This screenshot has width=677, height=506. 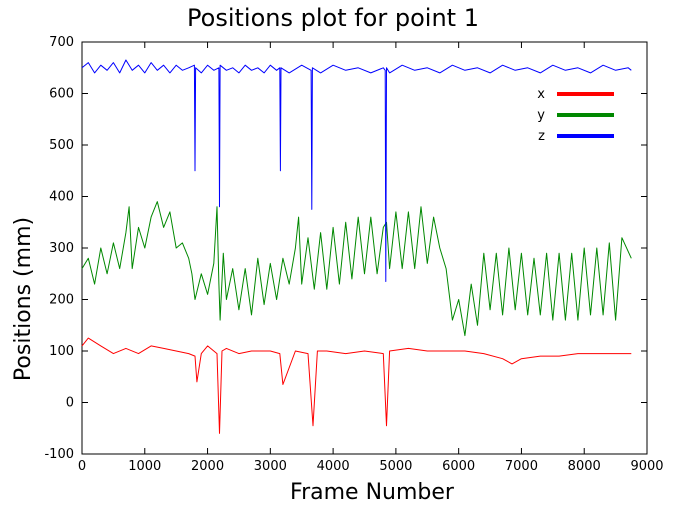 What do you see at coordinates (144, 466) in the screenshot?
I see `x-tick-label: 1000` at bounding box center [144, 466].